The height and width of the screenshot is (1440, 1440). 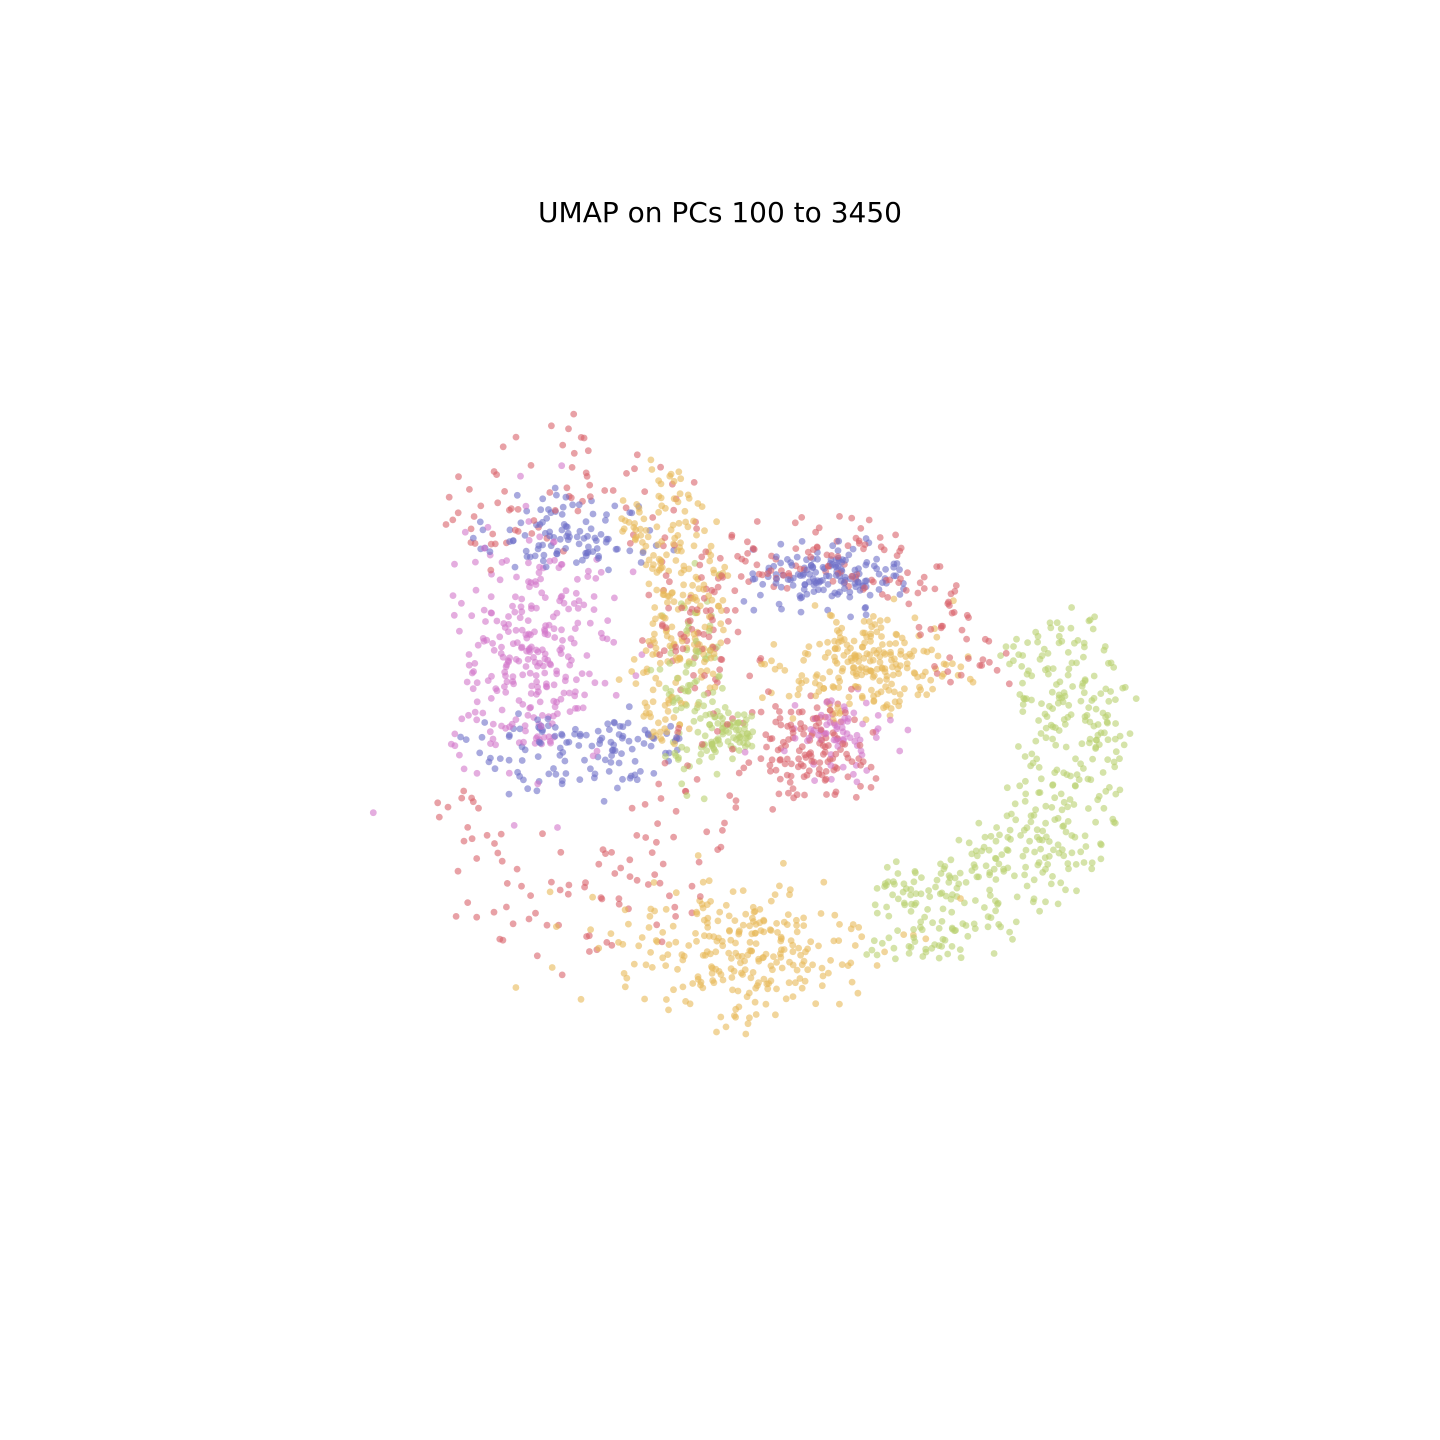 What do you see at coordinates (720, 212) in the screenshot?
I see `chart-title: UMAP on PCs 100 to 3450` at bounding box center [720, 212].